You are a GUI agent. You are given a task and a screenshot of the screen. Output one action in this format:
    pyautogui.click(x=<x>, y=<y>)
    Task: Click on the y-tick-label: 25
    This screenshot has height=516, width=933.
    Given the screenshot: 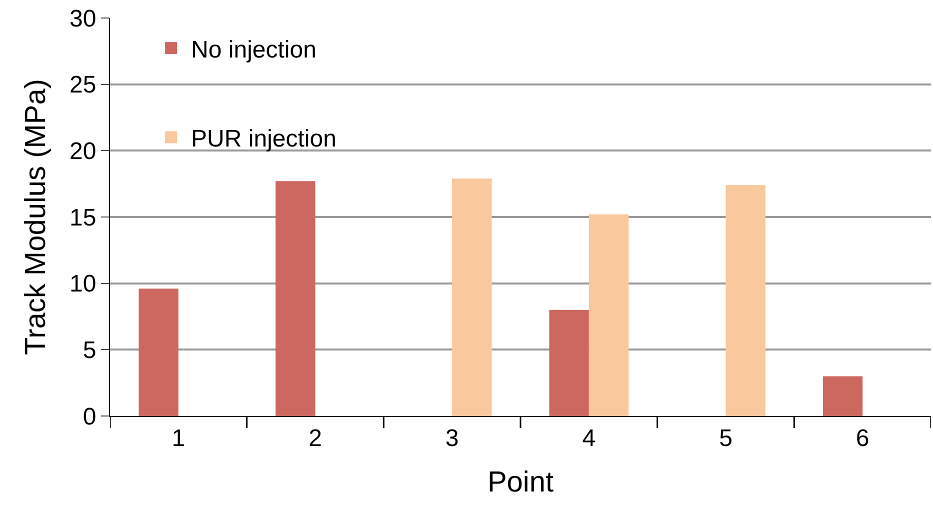 What is the action you would take?
    pyautogui.click(x=82, y=85)
    